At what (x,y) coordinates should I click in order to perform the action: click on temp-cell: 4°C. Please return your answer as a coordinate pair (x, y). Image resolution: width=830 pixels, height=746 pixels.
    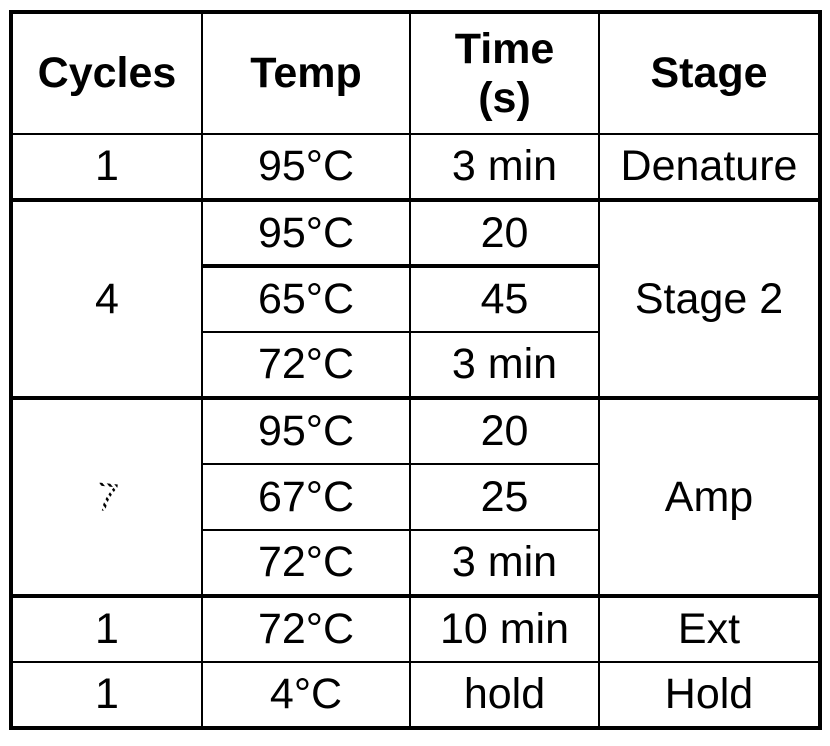
    Looking at the image, I should click on (306, 695).